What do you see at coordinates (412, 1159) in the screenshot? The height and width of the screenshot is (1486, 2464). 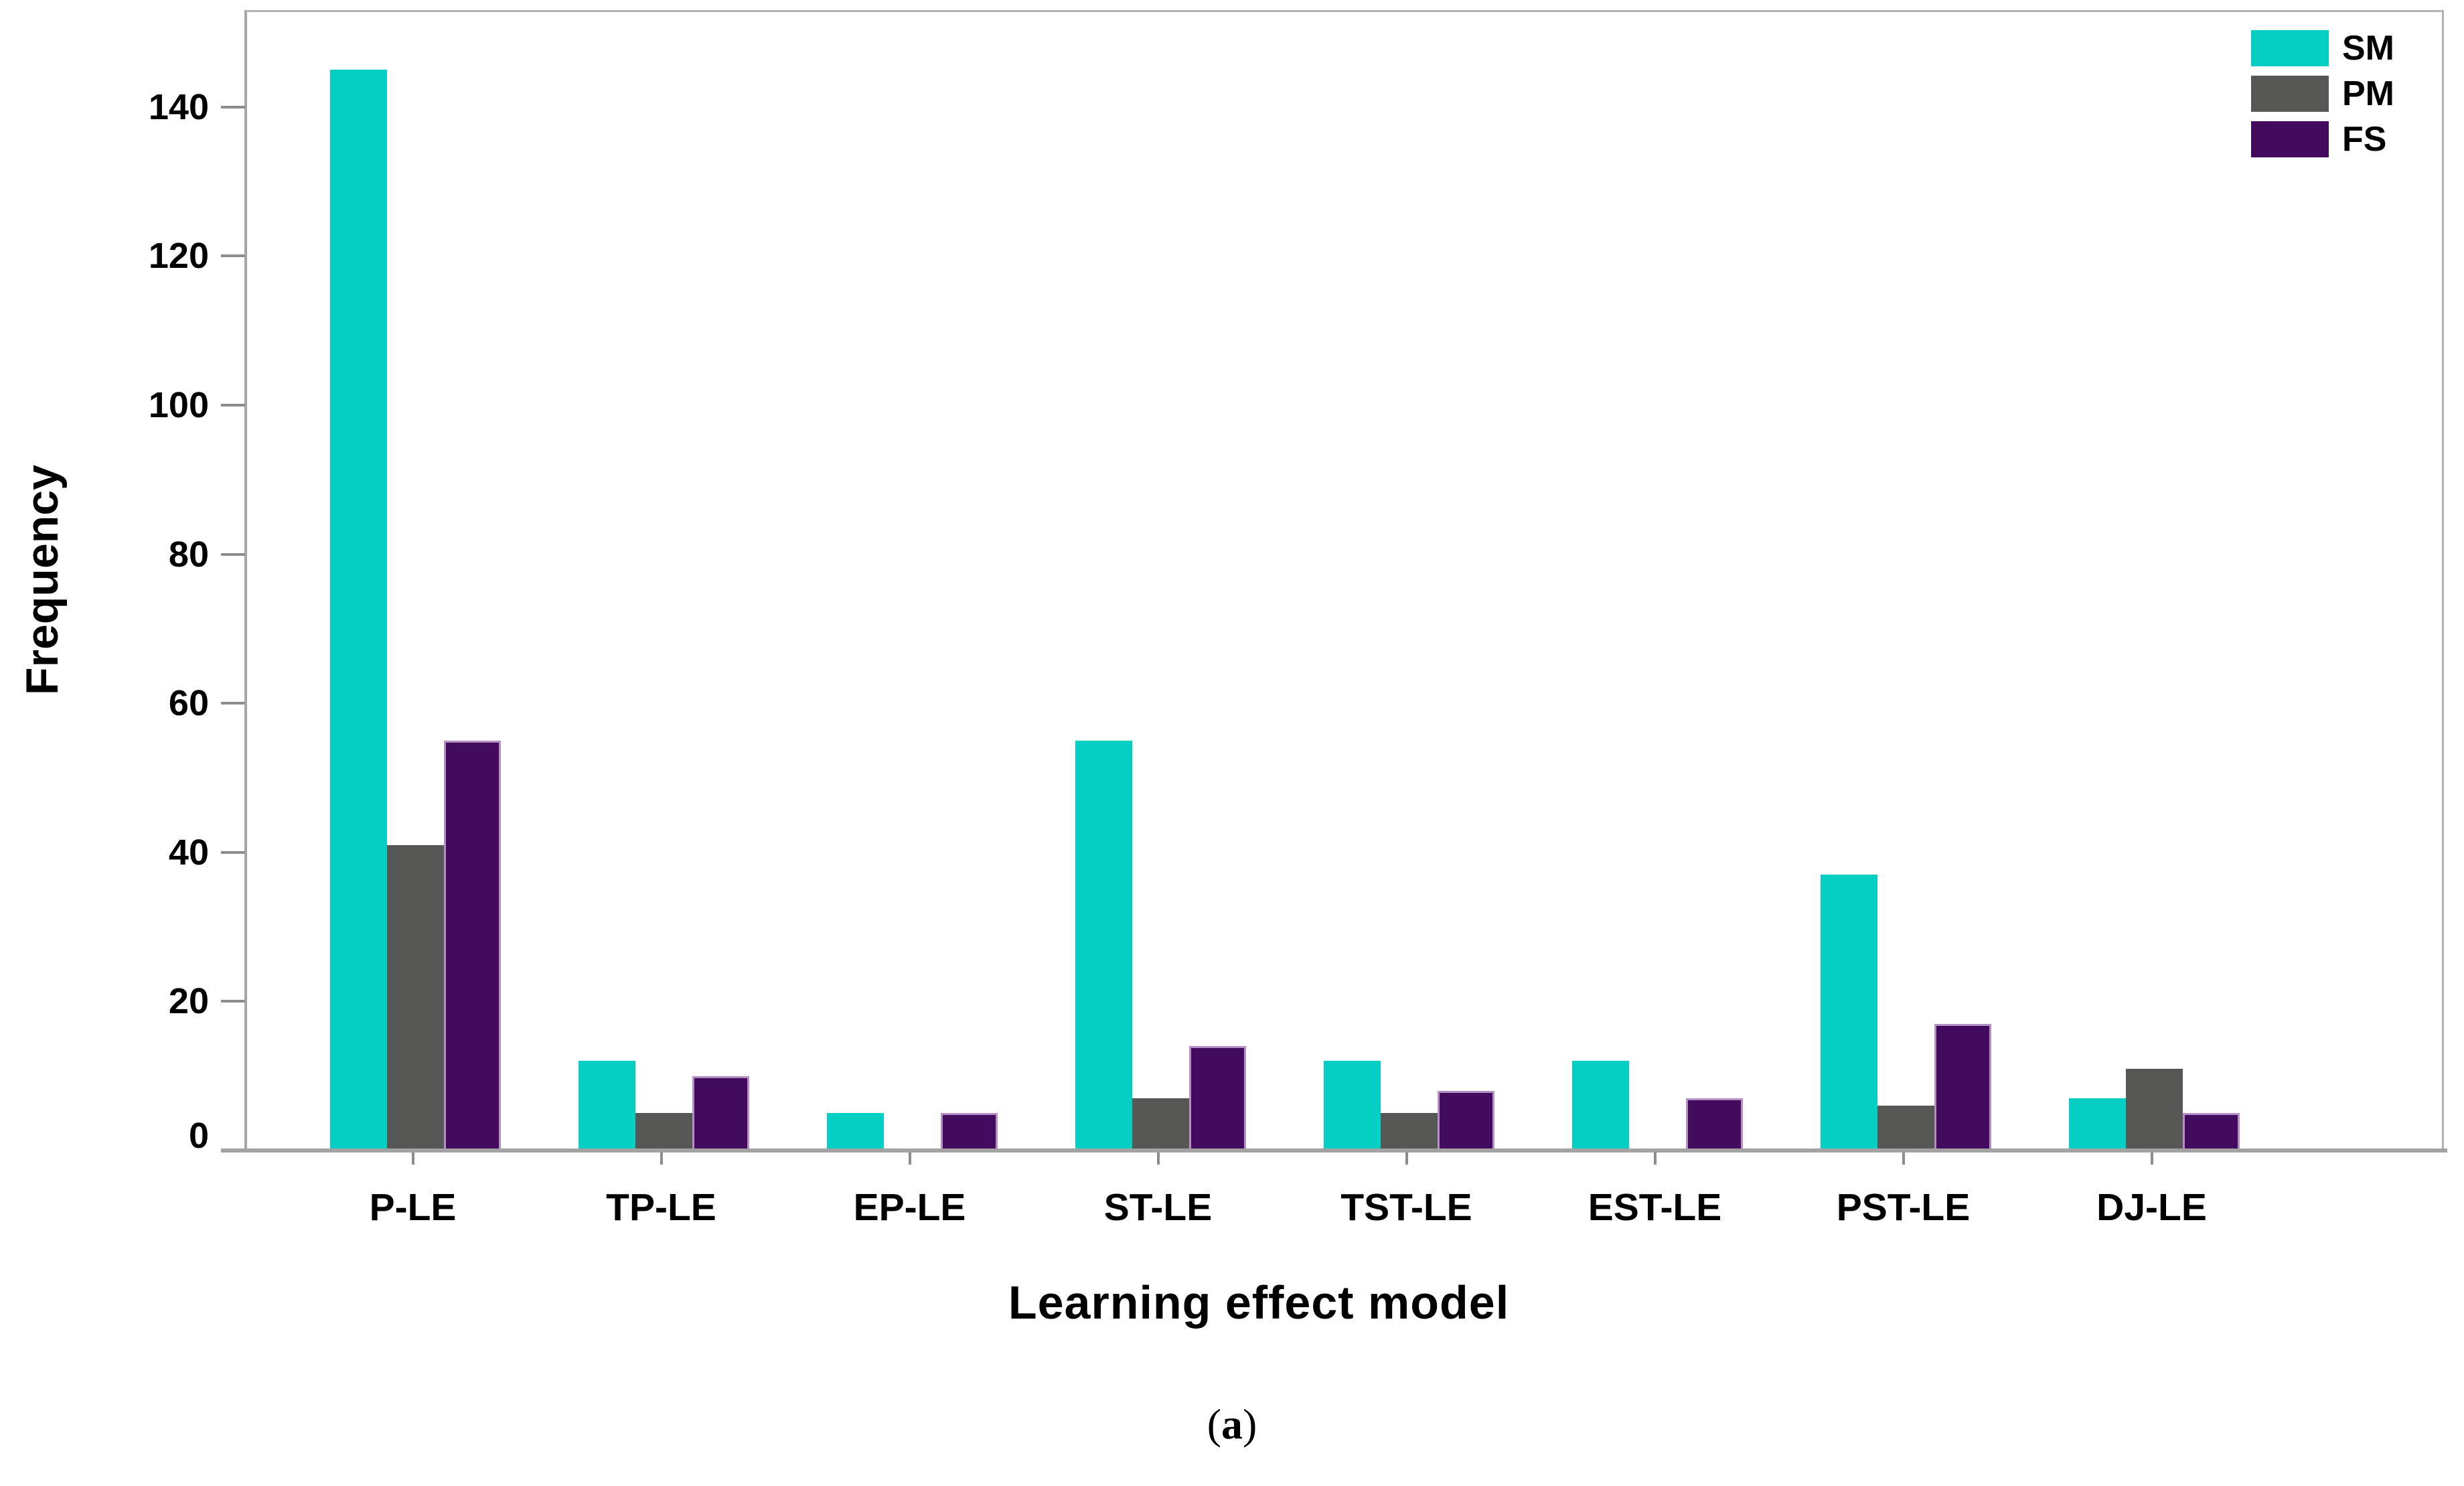 I see `x-tick-mark-p-le` at bounding box center [412, 1159].